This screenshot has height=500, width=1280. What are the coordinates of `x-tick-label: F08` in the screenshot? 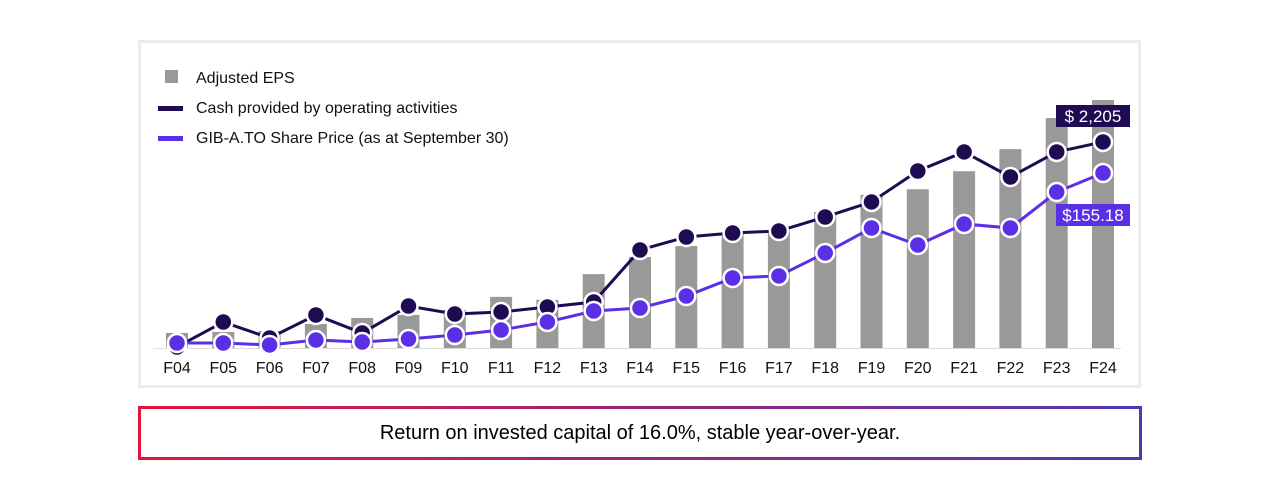 It's located at (362, 368).